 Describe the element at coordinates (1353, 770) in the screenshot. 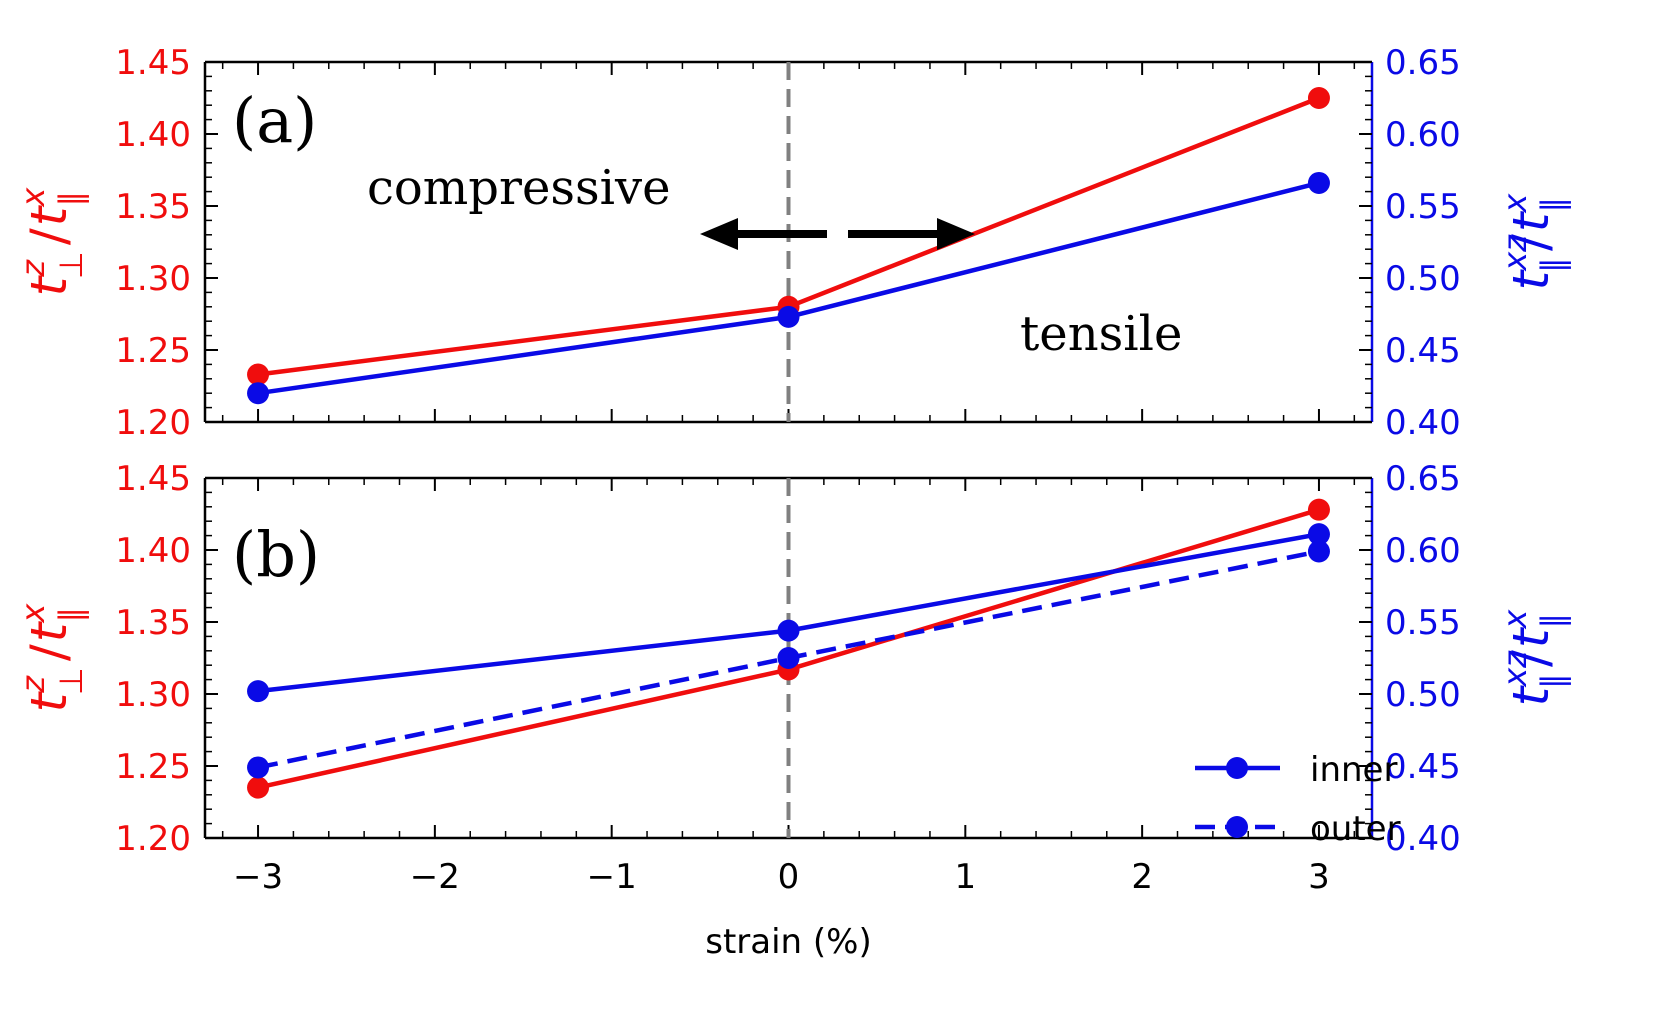

I see `legend-label-inner: inner` at that location.